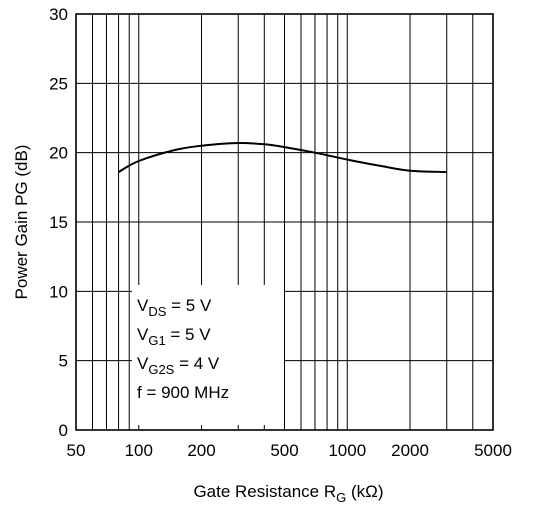 The height and width of the screenshot is (508, 535). I want to click on condition-line: VG2S = 4 V, so click(178, 365).